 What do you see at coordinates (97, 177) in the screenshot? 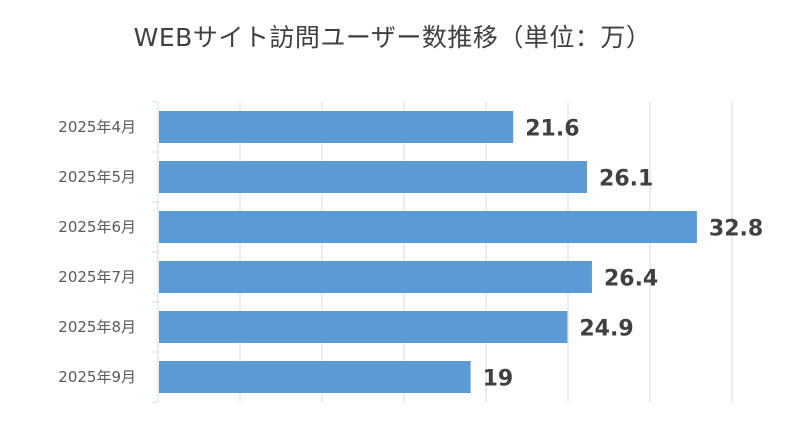
I see `category-label: 2025年5月` at bounding box center [97, 177].